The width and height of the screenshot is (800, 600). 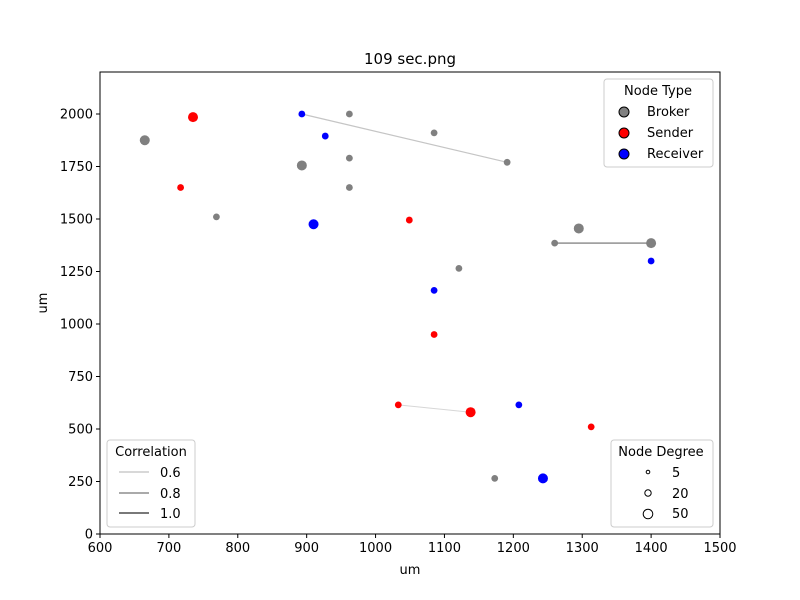 I want to click on x-tick-label: 1300, so click(x=582, y=548).